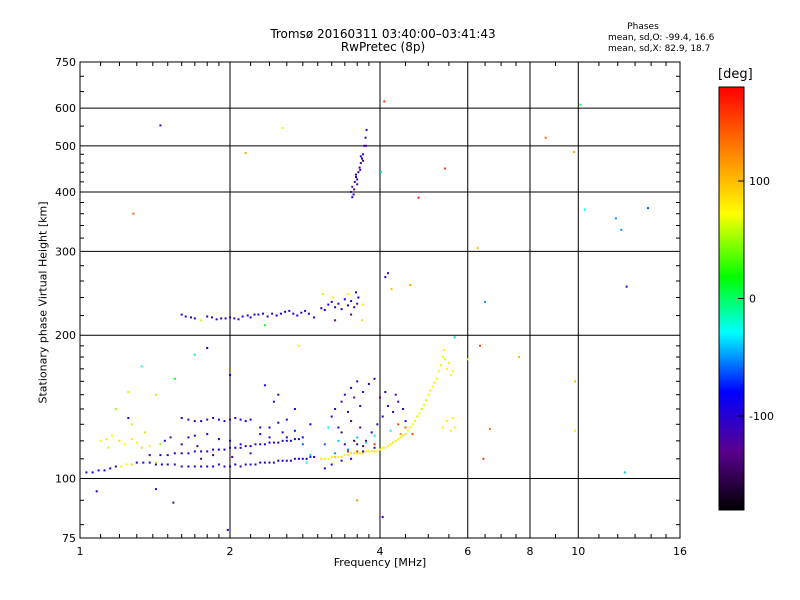 Image resolution: width=800 pixels, height=600 pixels. What do you see at coordinates (578, 551) in the screenshot?
I see `x-tick-label: 10` at bounding box center [578, 551].